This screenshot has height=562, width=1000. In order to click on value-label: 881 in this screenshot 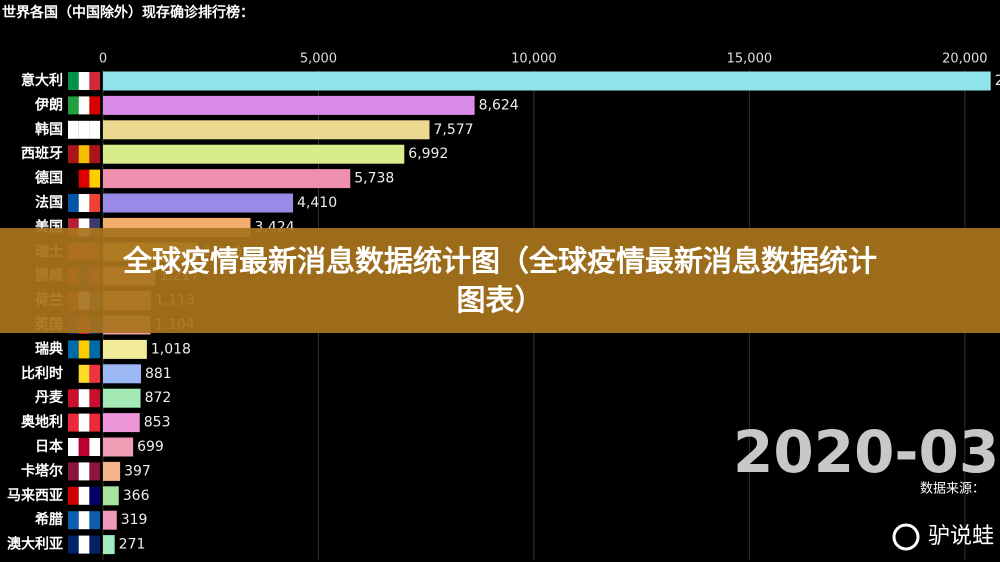, I will do `click(158, 374)`.